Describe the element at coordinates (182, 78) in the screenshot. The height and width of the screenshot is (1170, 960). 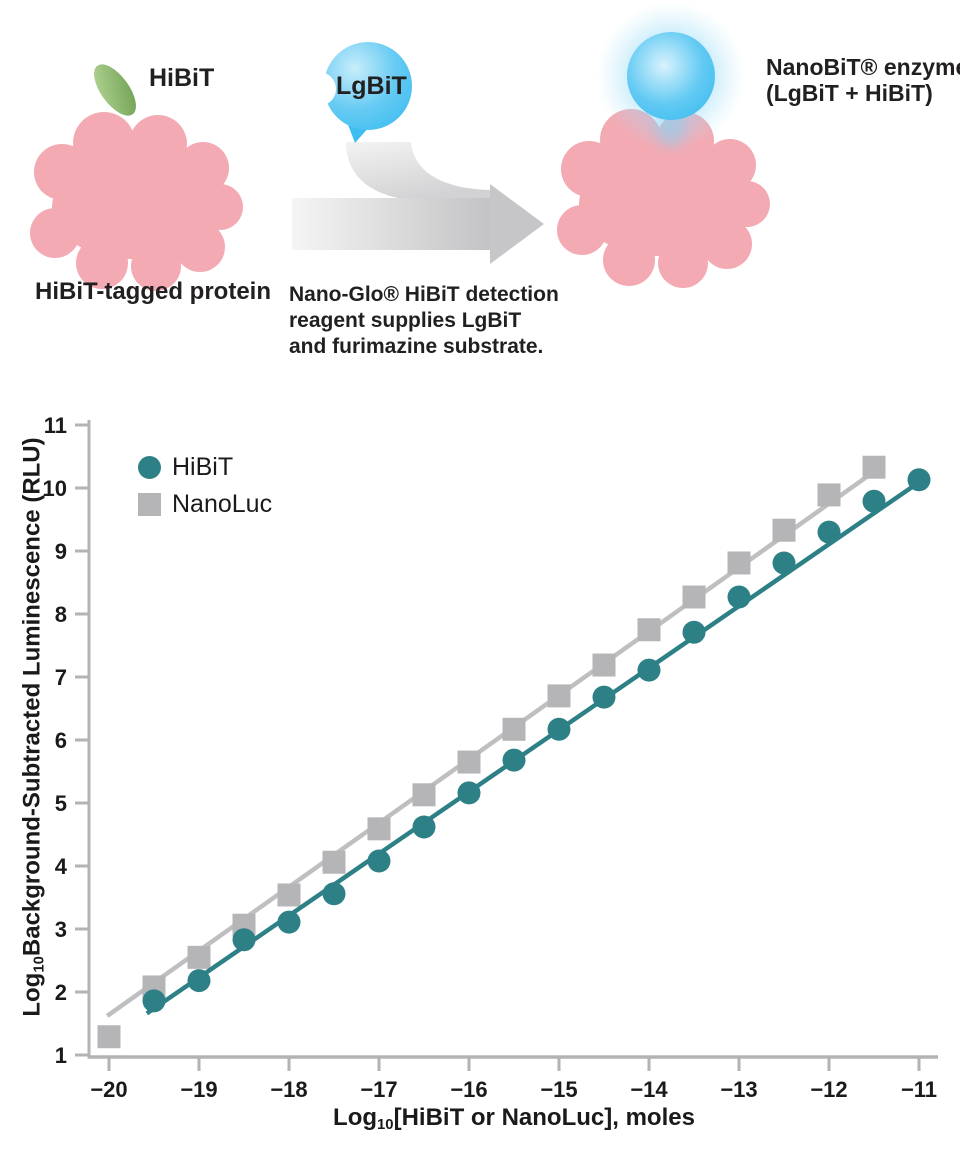
I see `hibit-tag-label: HiBiT` at that location.